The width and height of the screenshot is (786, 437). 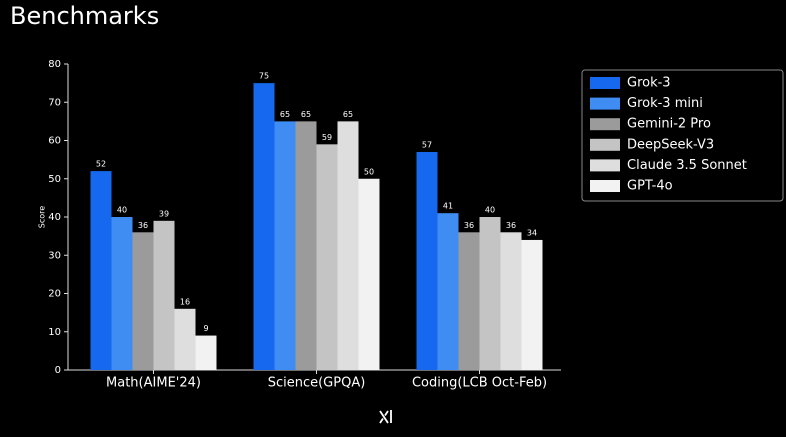 I want to click on legend-label: GPT-4o, so click(x=650, y=186).